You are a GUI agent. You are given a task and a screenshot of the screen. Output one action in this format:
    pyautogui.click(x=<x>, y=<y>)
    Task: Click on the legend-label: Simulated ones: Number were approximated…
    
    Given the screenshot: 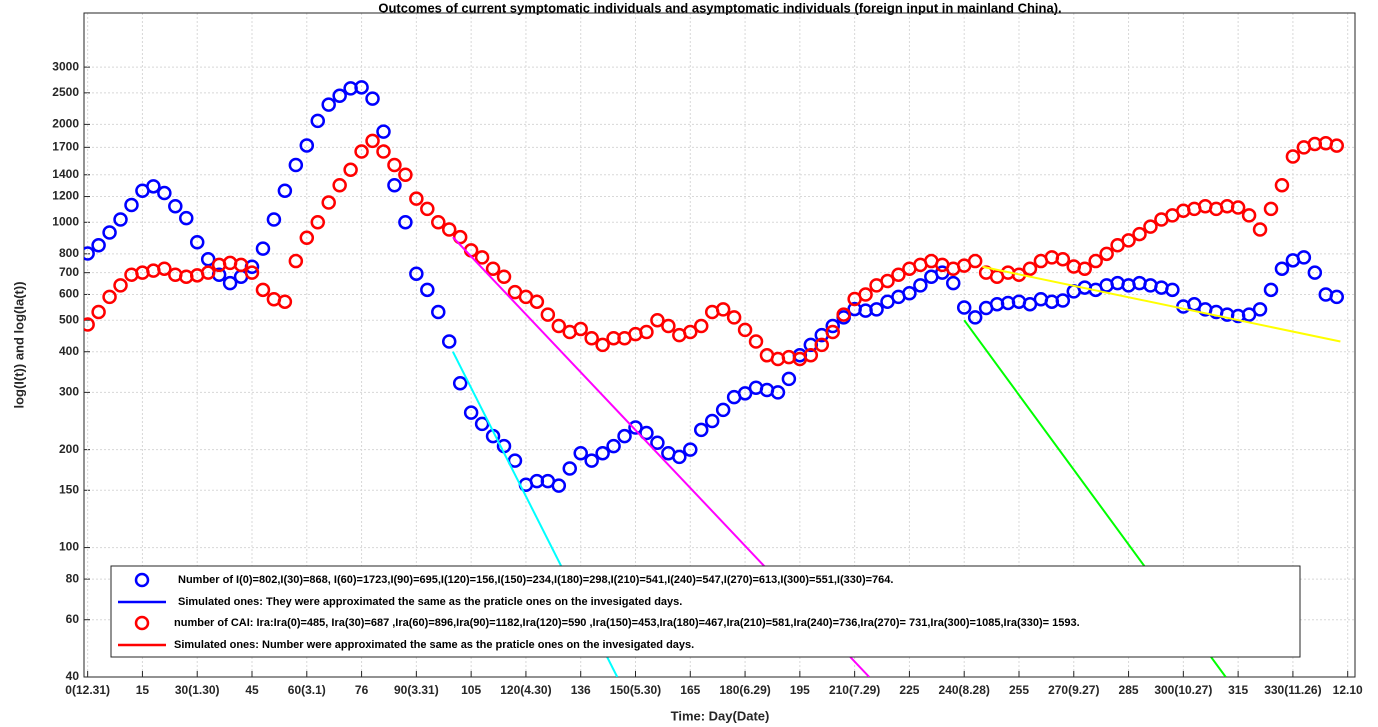 What is the action you would take?
    pyautogui.click(x=434, y=645)
    